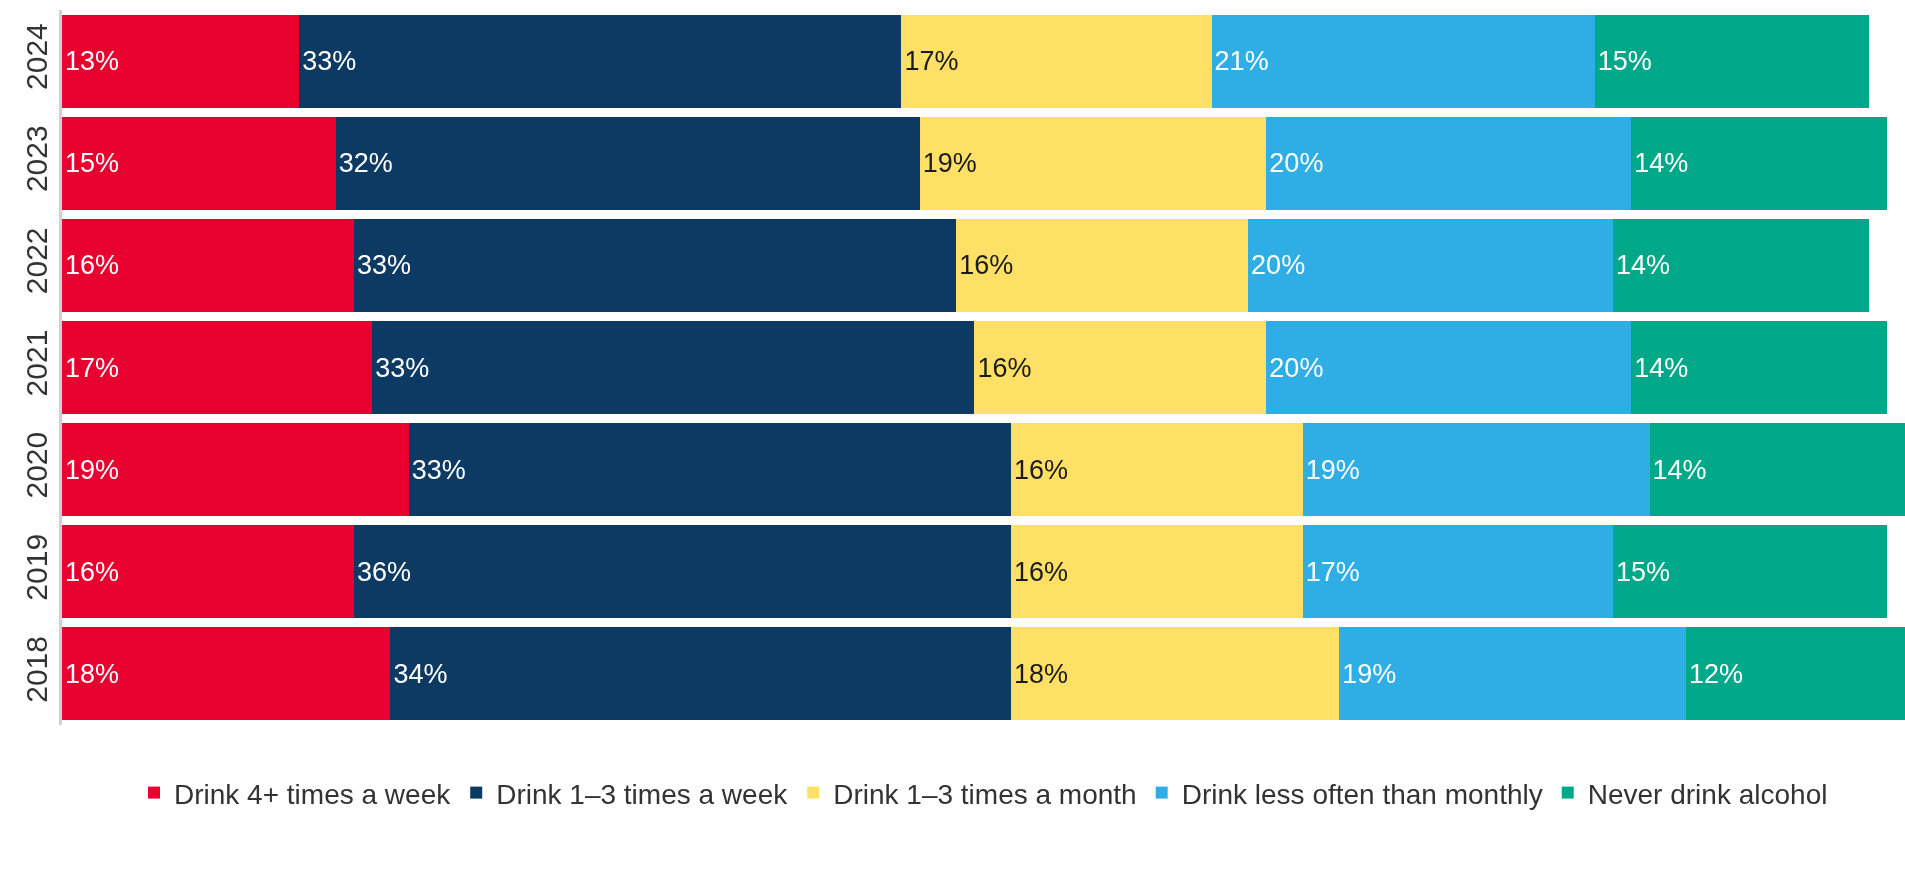 This screenshot has width=1905, height=885. Describe the element at coordinates (36, 567) in the screenshot. I see `y-tick-label: 2019` at that location.